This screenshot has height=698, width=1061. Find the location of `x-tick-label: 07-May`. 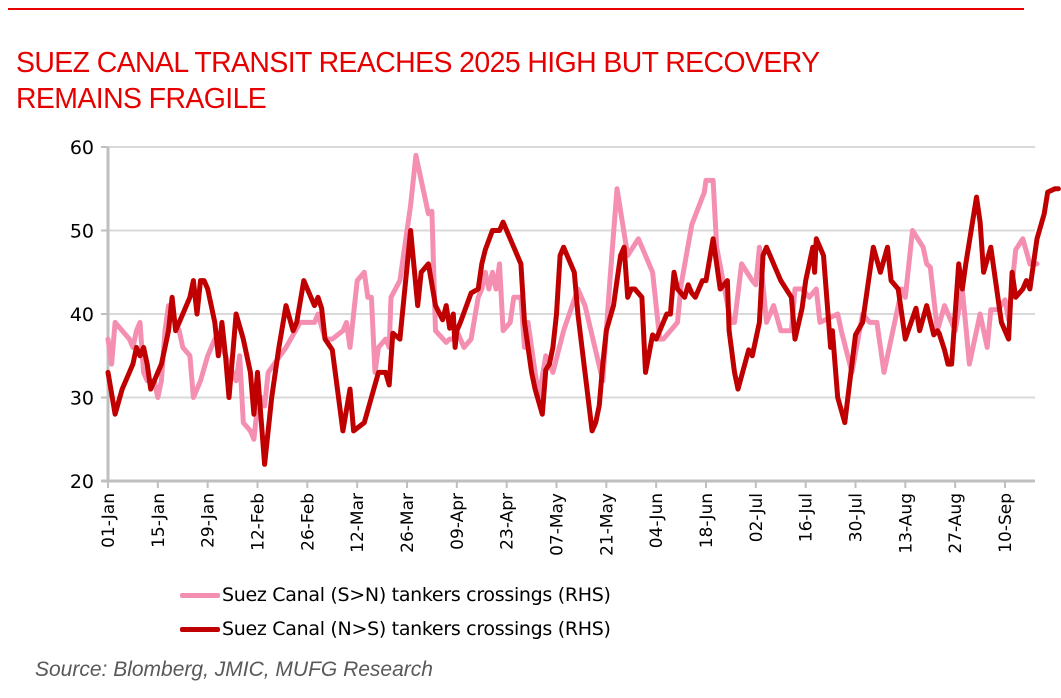

x-tick-label: 07-May is located at coordinates (558, 524).